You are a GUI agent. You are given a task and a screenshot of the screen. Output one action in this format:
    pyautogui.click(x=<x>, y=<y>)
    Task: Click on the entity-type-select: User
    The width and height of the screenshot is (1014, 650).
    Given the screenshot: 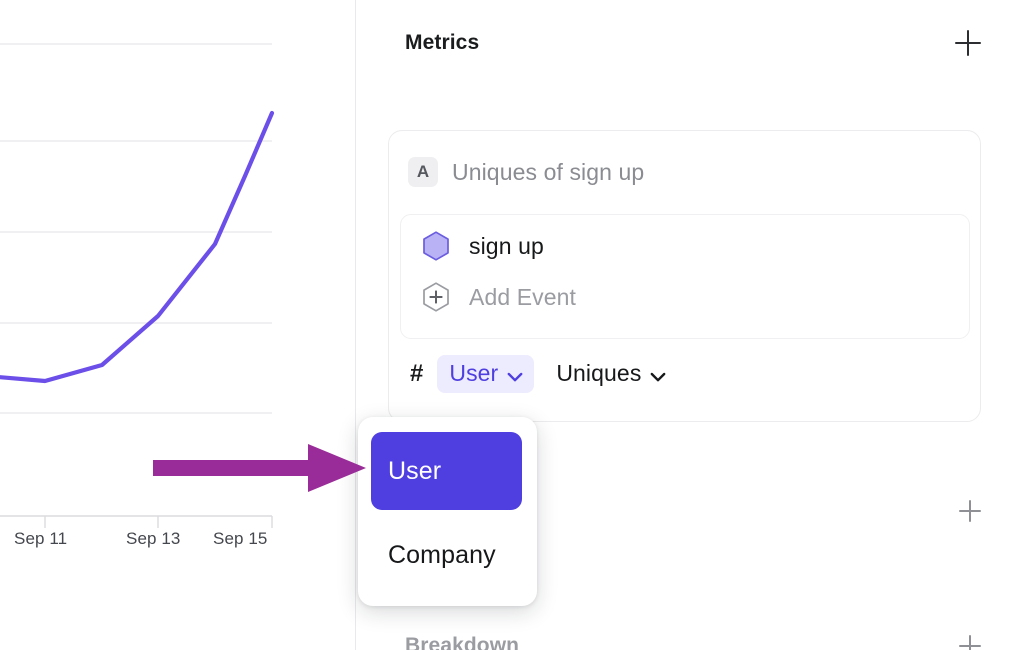 What is the action you would take?
    pyautogui.click(x=486, y=374)
    